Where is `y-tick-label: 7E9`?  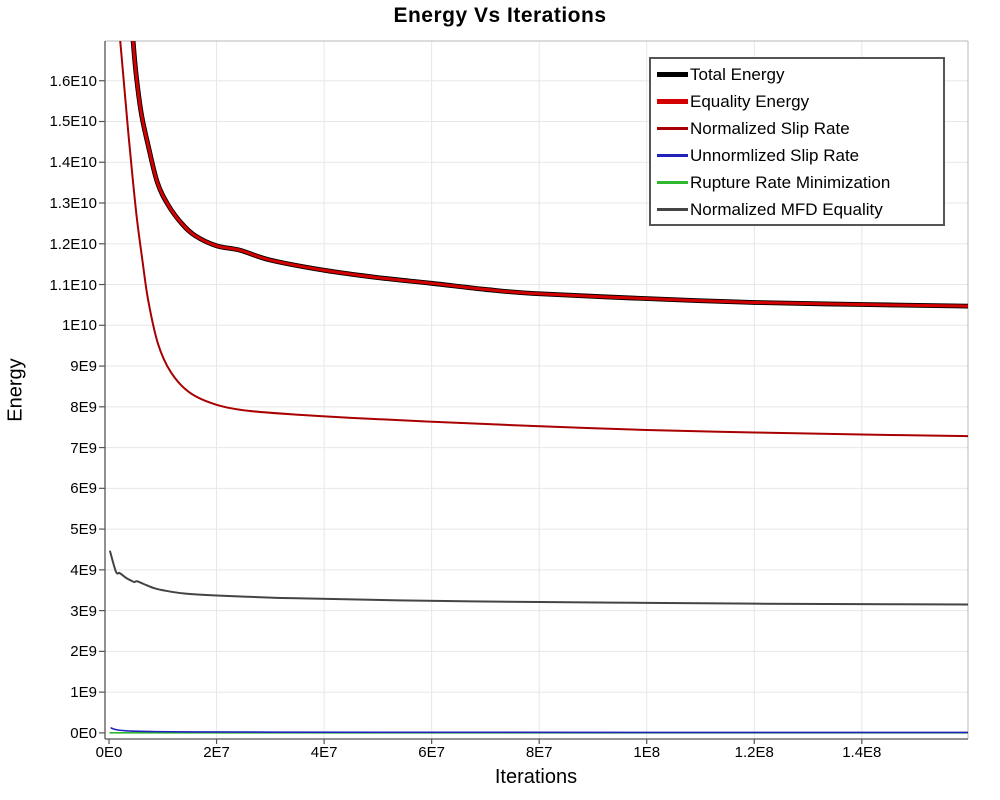 y-tick-label: 7E9 is located at coordinates (83, 448).